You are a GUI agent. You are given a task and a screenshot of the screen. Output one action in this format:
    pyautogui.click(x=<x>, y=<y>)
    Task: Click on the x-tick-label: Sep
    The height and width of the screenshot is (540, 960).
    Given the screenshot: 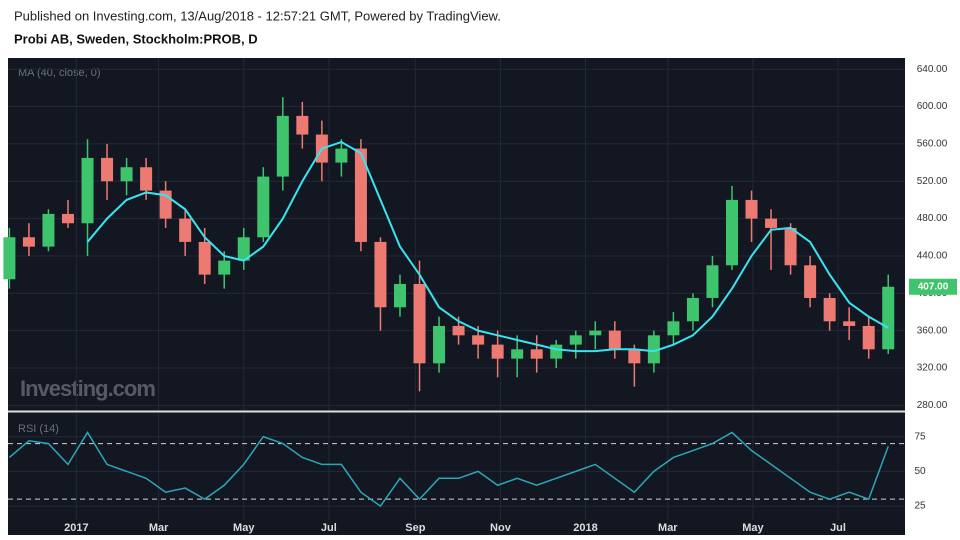 What is the action you would take?
    pyautogui.click(x=415, y=528)
    